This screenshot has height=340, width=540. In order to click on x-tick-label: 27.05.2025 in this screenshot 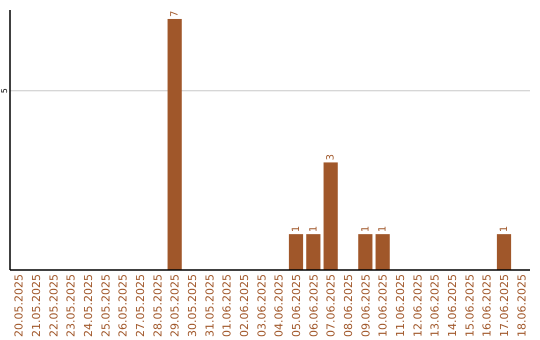, I will do `click(140, 305)`.